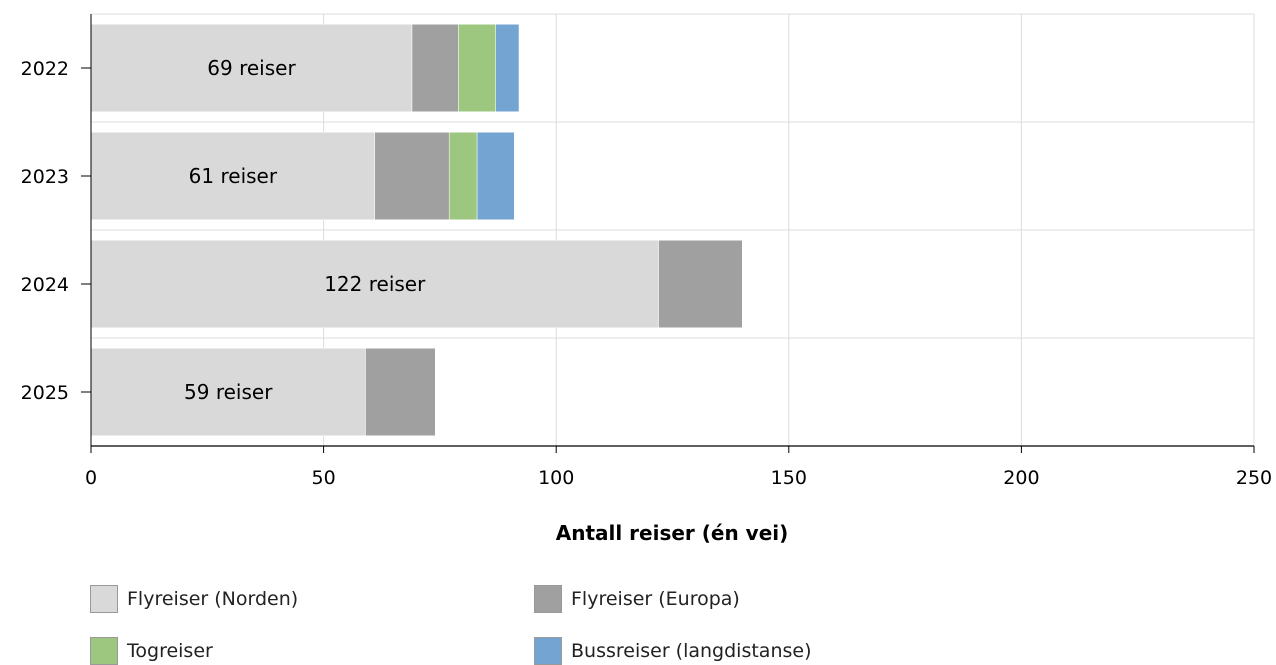 The height and width of the screenshot is (665, 1276). Describe the element at coordinates (45, 177) in the screenshot. I see `y-tick-label: 2023` at that location.